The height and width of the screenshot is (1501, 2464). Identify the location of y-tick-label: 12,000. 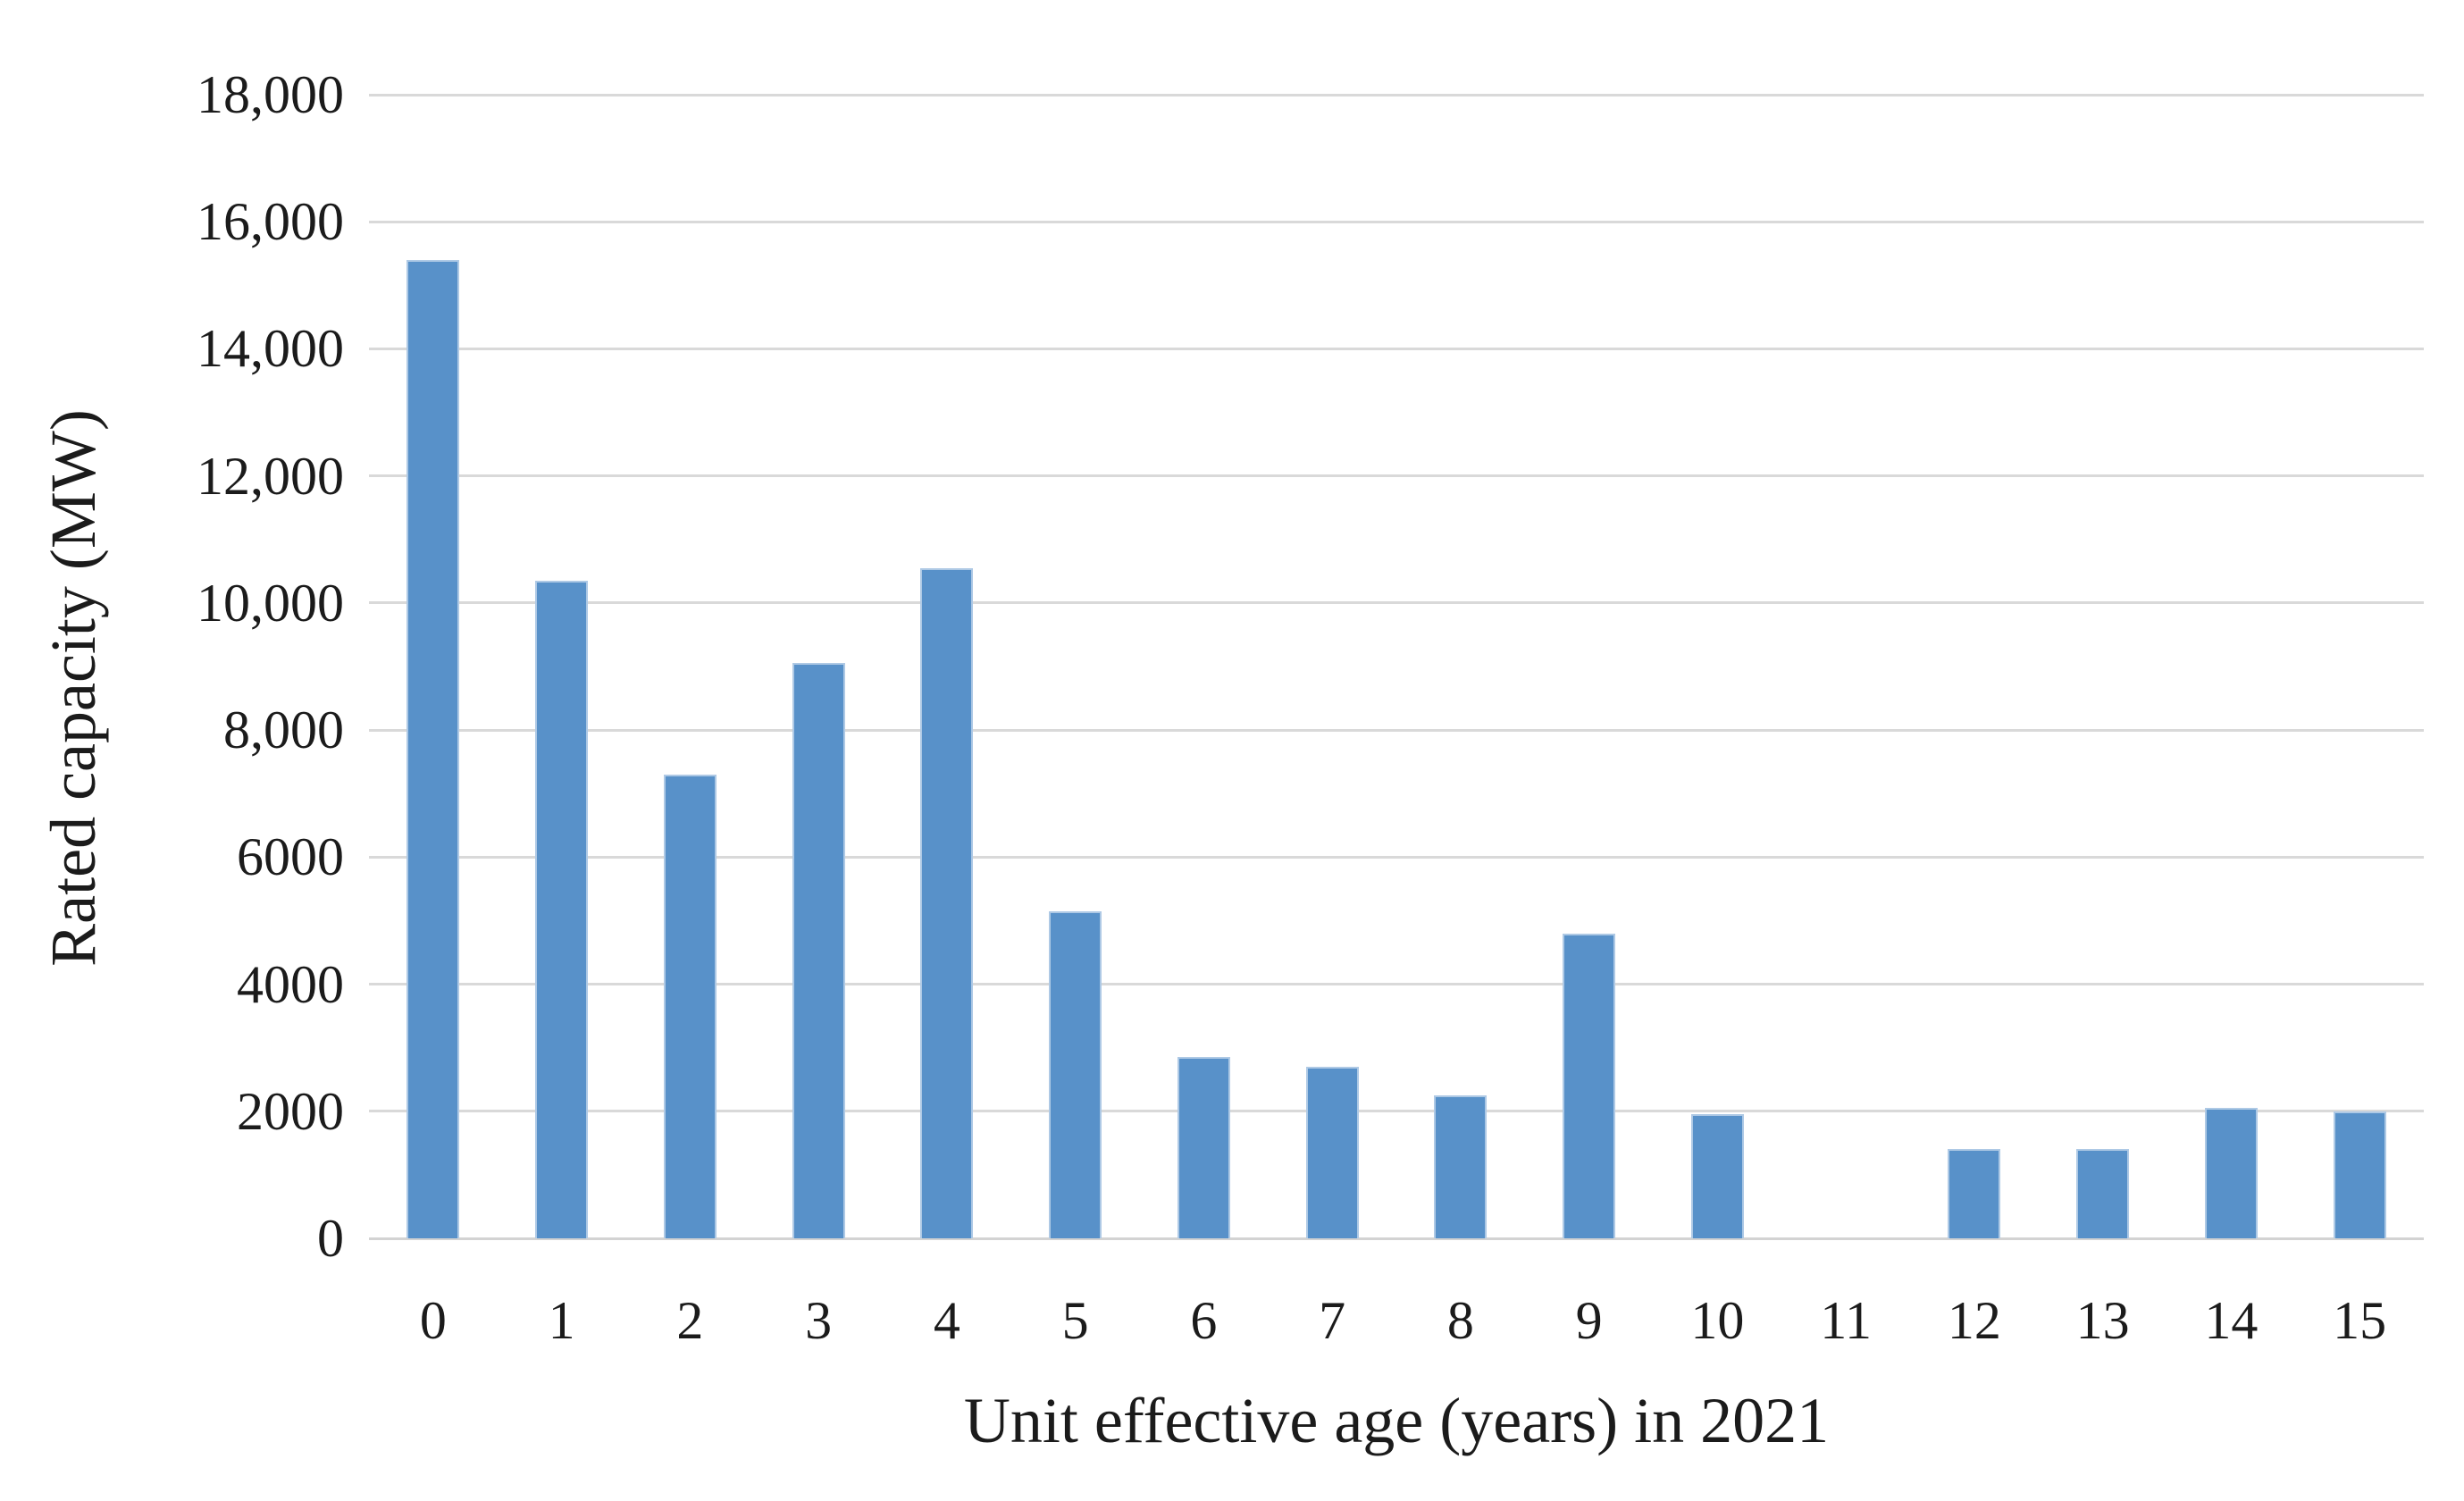
(270, 476).